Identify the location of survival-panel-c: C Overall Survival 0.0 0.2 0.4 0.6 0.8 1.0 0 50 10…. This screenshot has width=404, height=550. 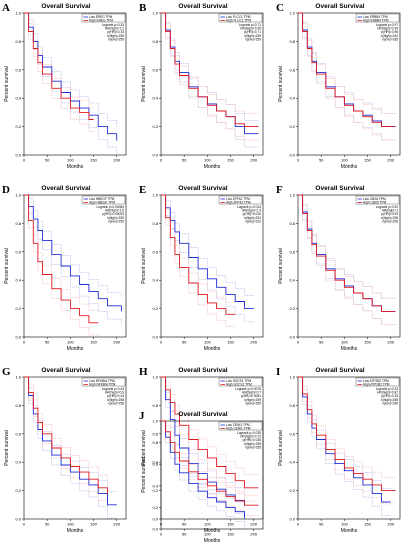
(340, 88).